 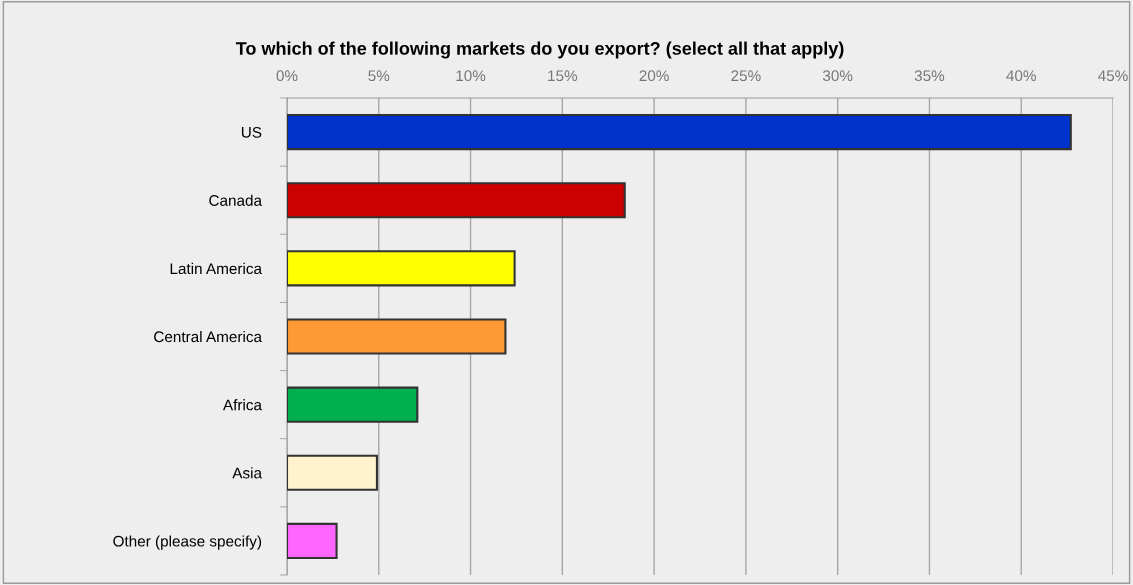 I want to click on y-tick-label: Central America, so click(x=208, y=336).